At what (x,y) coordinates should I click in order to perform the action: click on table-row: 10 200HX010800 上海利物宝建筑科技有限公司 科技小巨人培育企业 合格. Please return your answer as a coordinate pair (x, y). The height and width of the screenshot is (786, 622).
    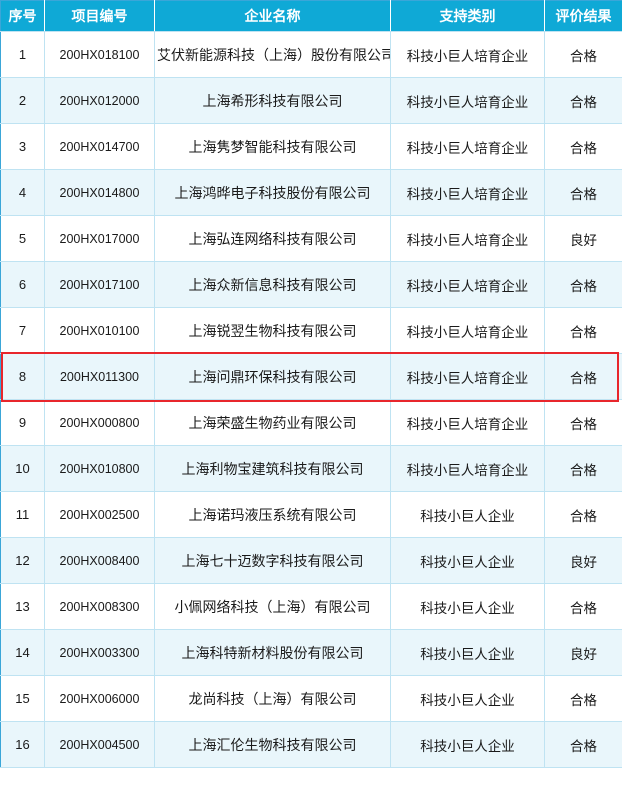
    Looking at the image, I should click on (311, 468).